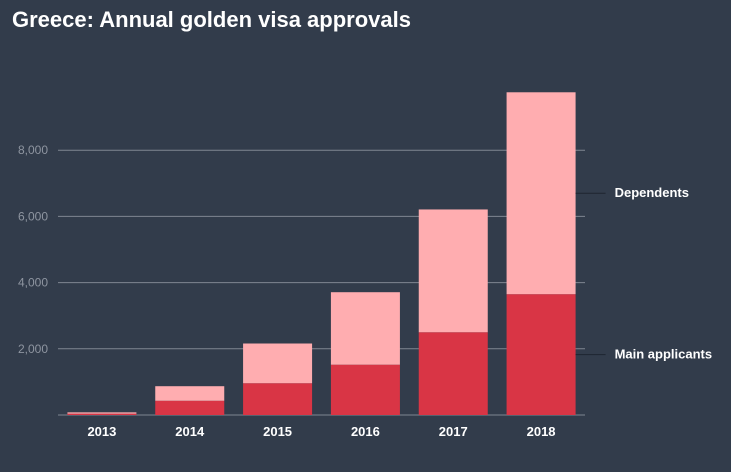  What do you see at coordinates (644, 273) in the screenshot?
I see `legend: Main applicants Dependents` at bounding box center [644, 273].